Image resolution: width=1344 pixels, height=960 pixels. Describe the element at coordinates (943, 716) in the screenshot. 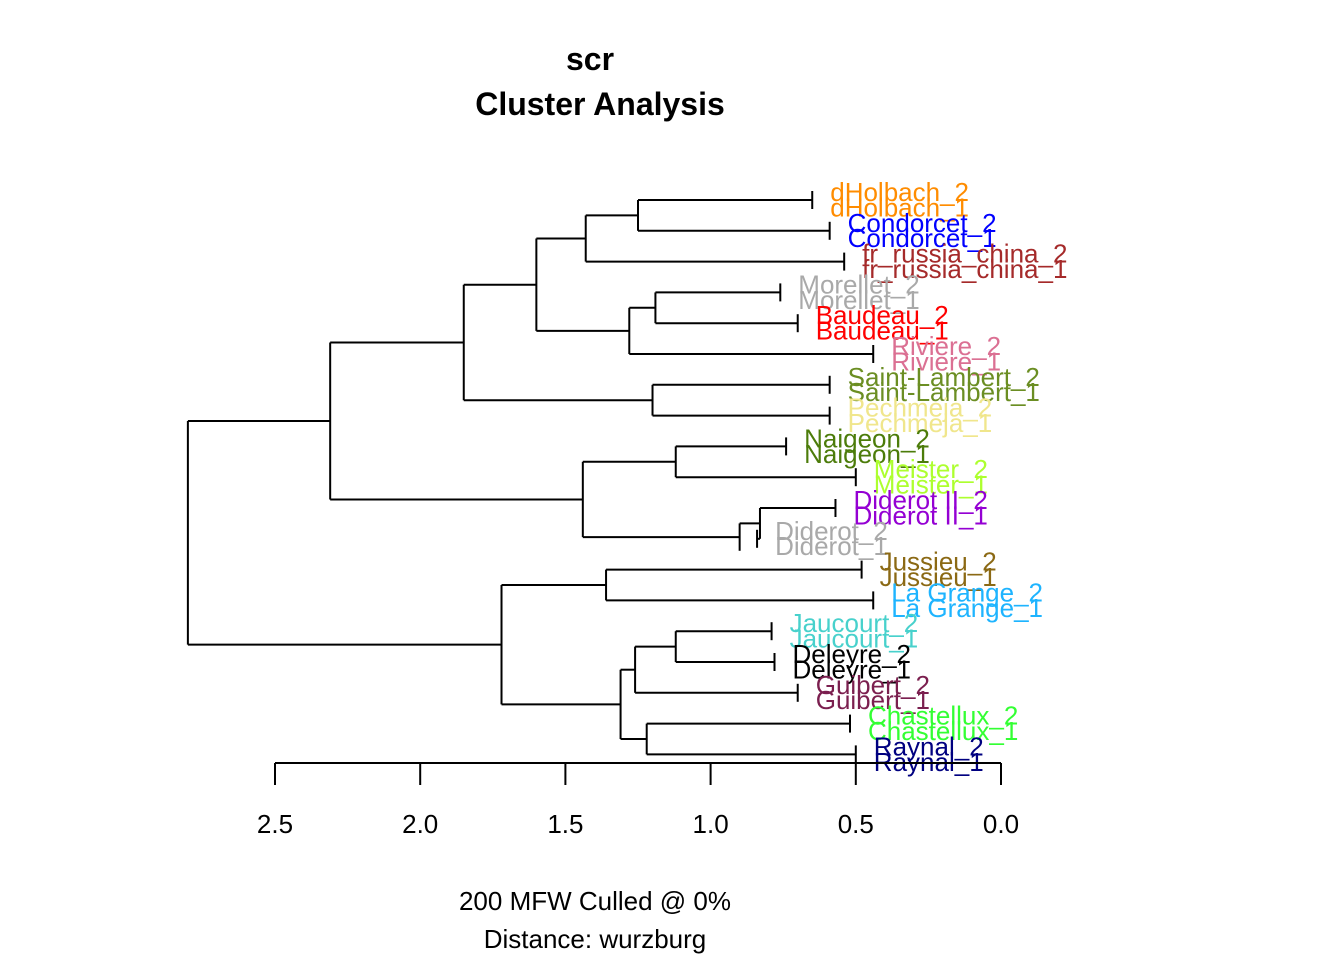

I see `leaf-label: Chastellux_2` at that location.